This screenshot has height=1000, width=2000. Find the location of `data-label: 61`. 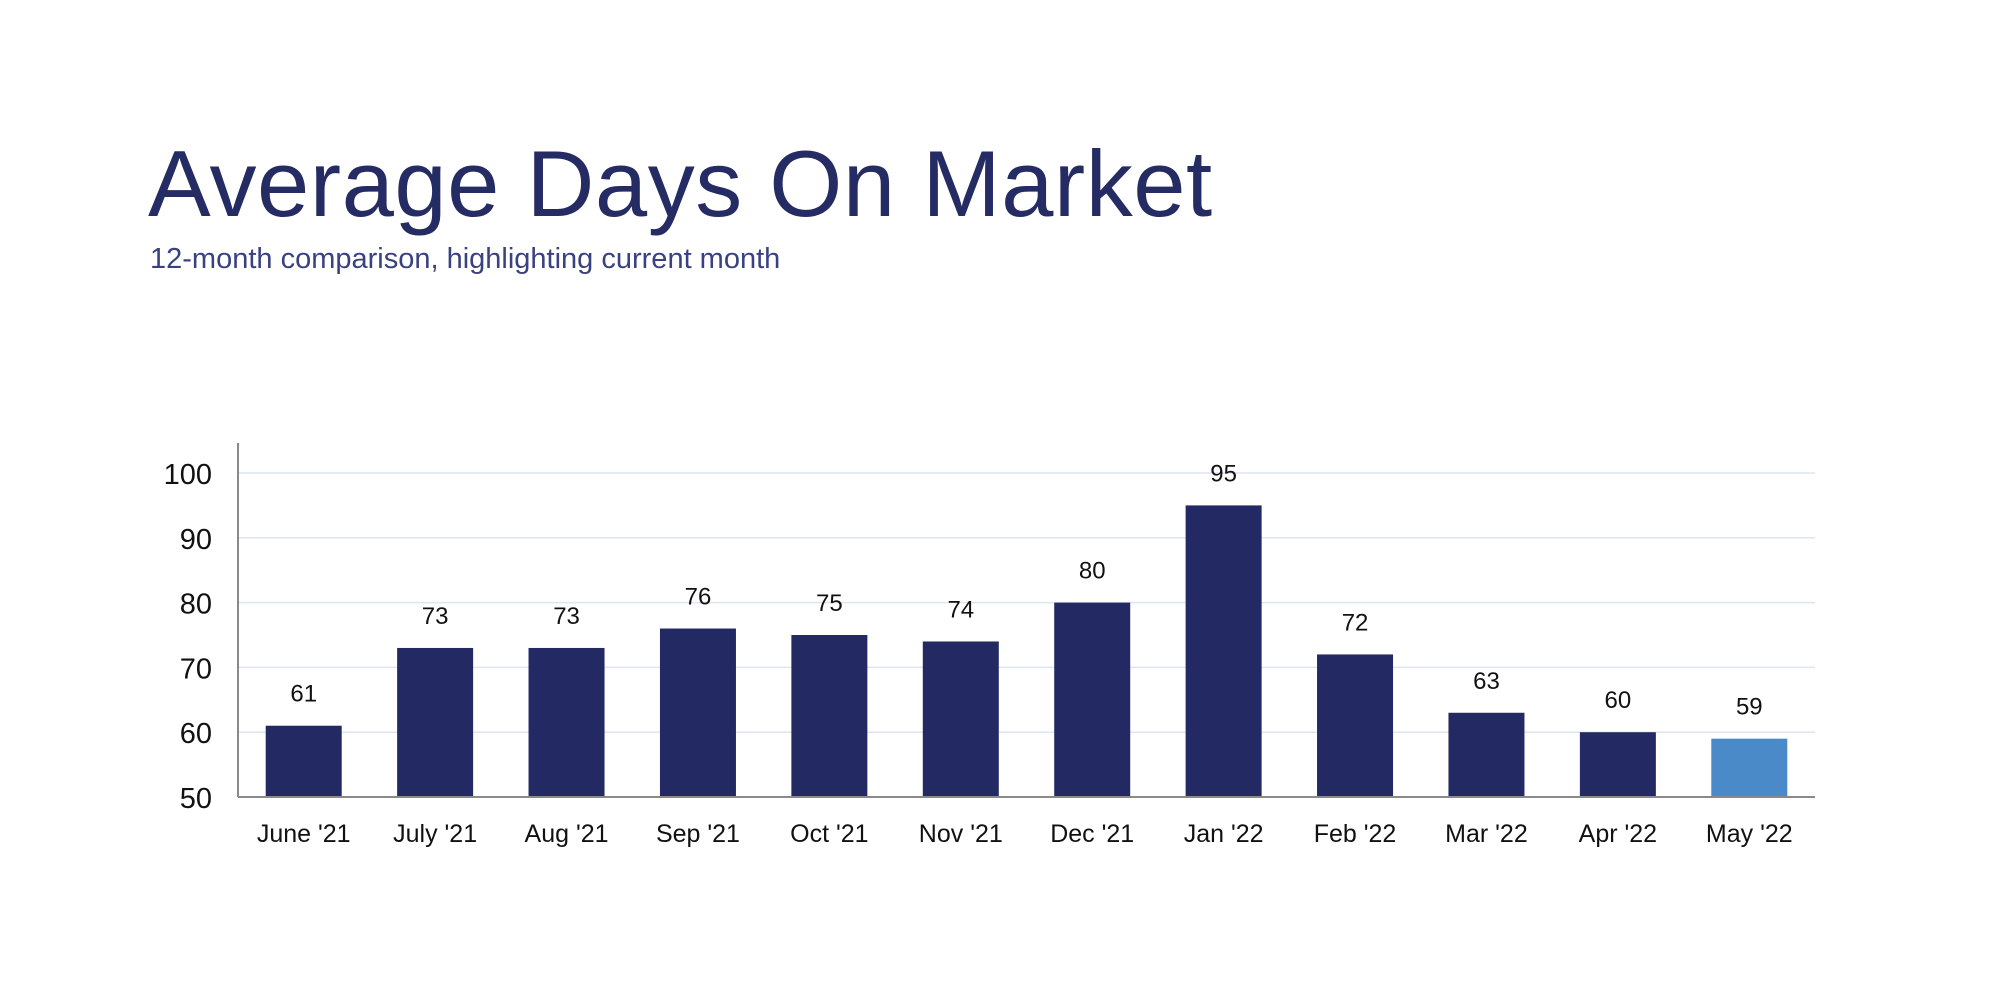

data-label: 61 is located at coordinates (303, 694).